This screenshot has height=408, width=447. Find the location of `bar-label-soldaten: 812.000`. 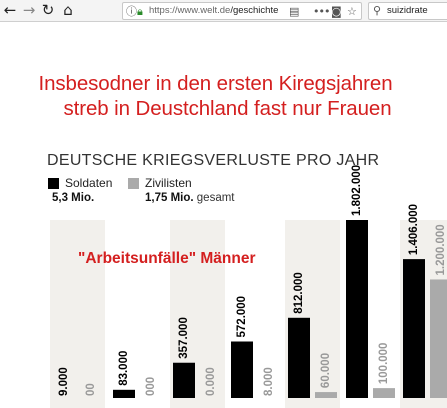

bar-label-soldaten: 812.000 is located at coordinates (299, 293).